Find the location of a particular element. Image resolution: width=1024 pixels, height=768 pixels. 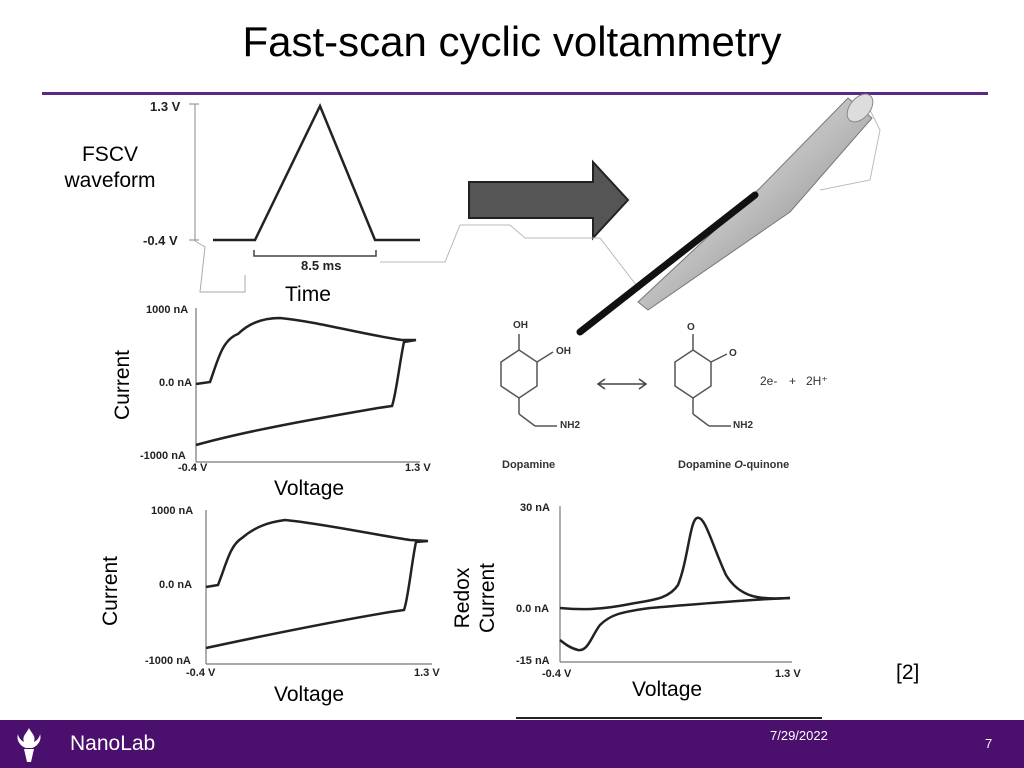

redox-xtick-1: -0.4 V is located at coordinates (557, 674).